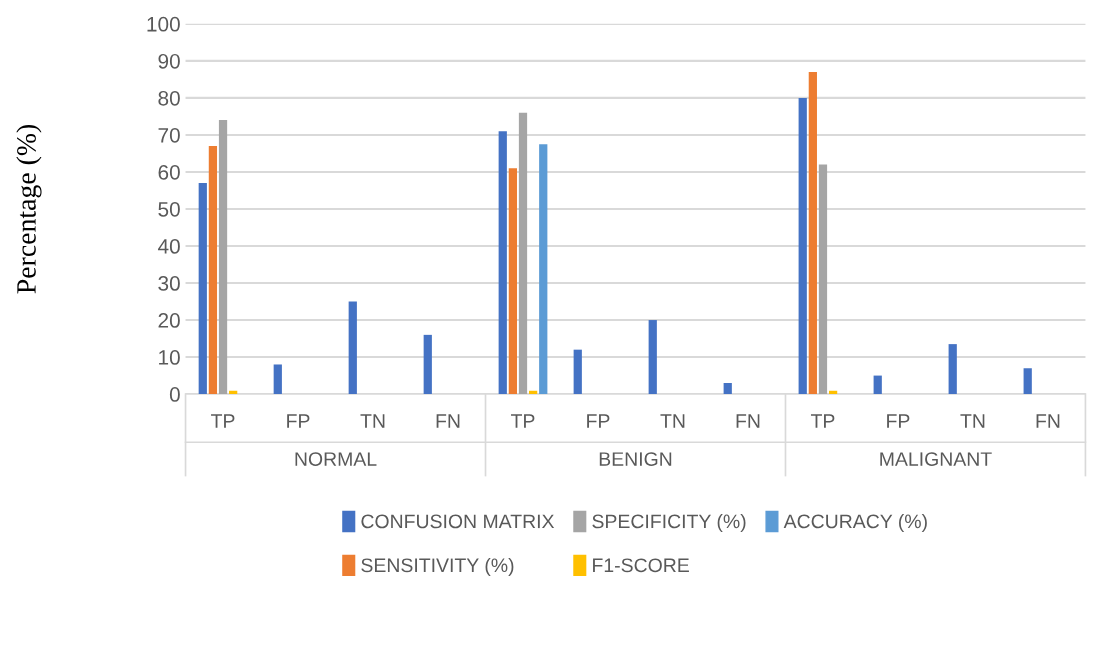 The width and height of the screenshot is (1111, 645). What do you see at coordinates (936, 459) in the screenshot?
I see `text: MALIGNANT` at bounding box center [936, 459].